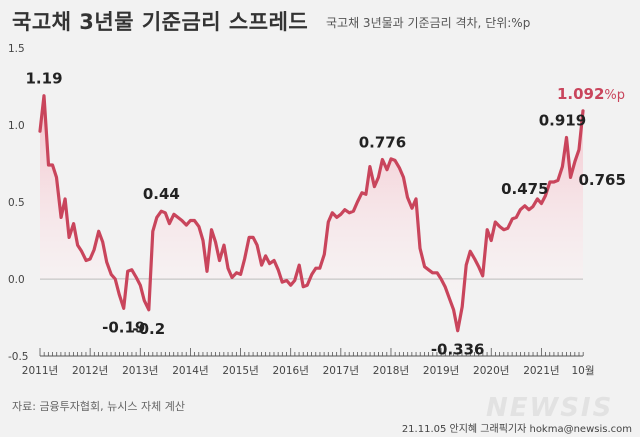 Image resolution: width=640 pixels, height=437 pixels. Describe the element at coordinates (541, 371) in the screenshot. I see `x-tick-label: 2021년` at that location.